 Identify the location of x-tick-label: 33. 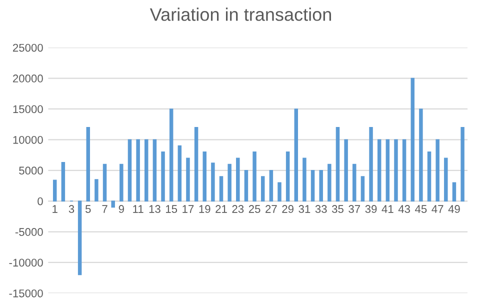
(321, 209).